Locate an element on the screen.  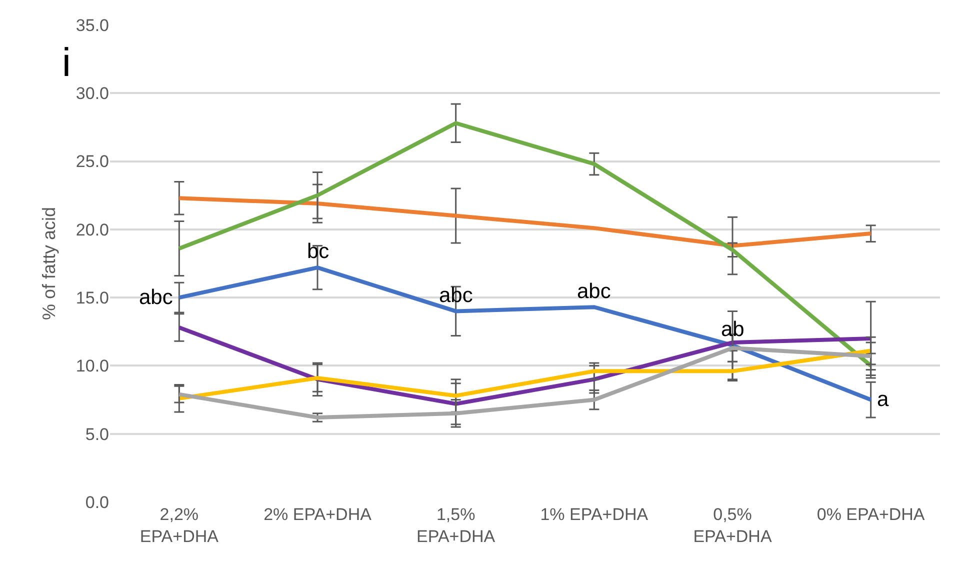
y-tick-label: 15.0 is located at coordinates (92, 298).